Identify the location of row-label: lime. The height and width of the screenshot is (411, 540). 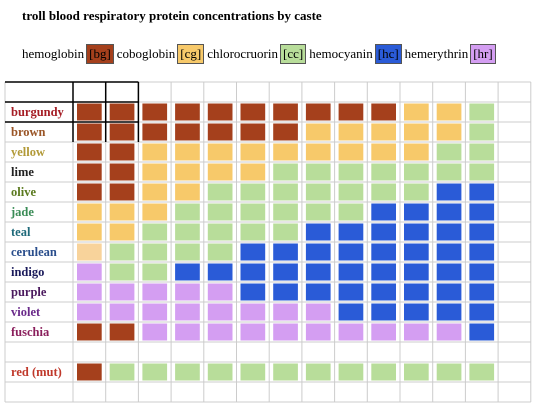
(22, 172).